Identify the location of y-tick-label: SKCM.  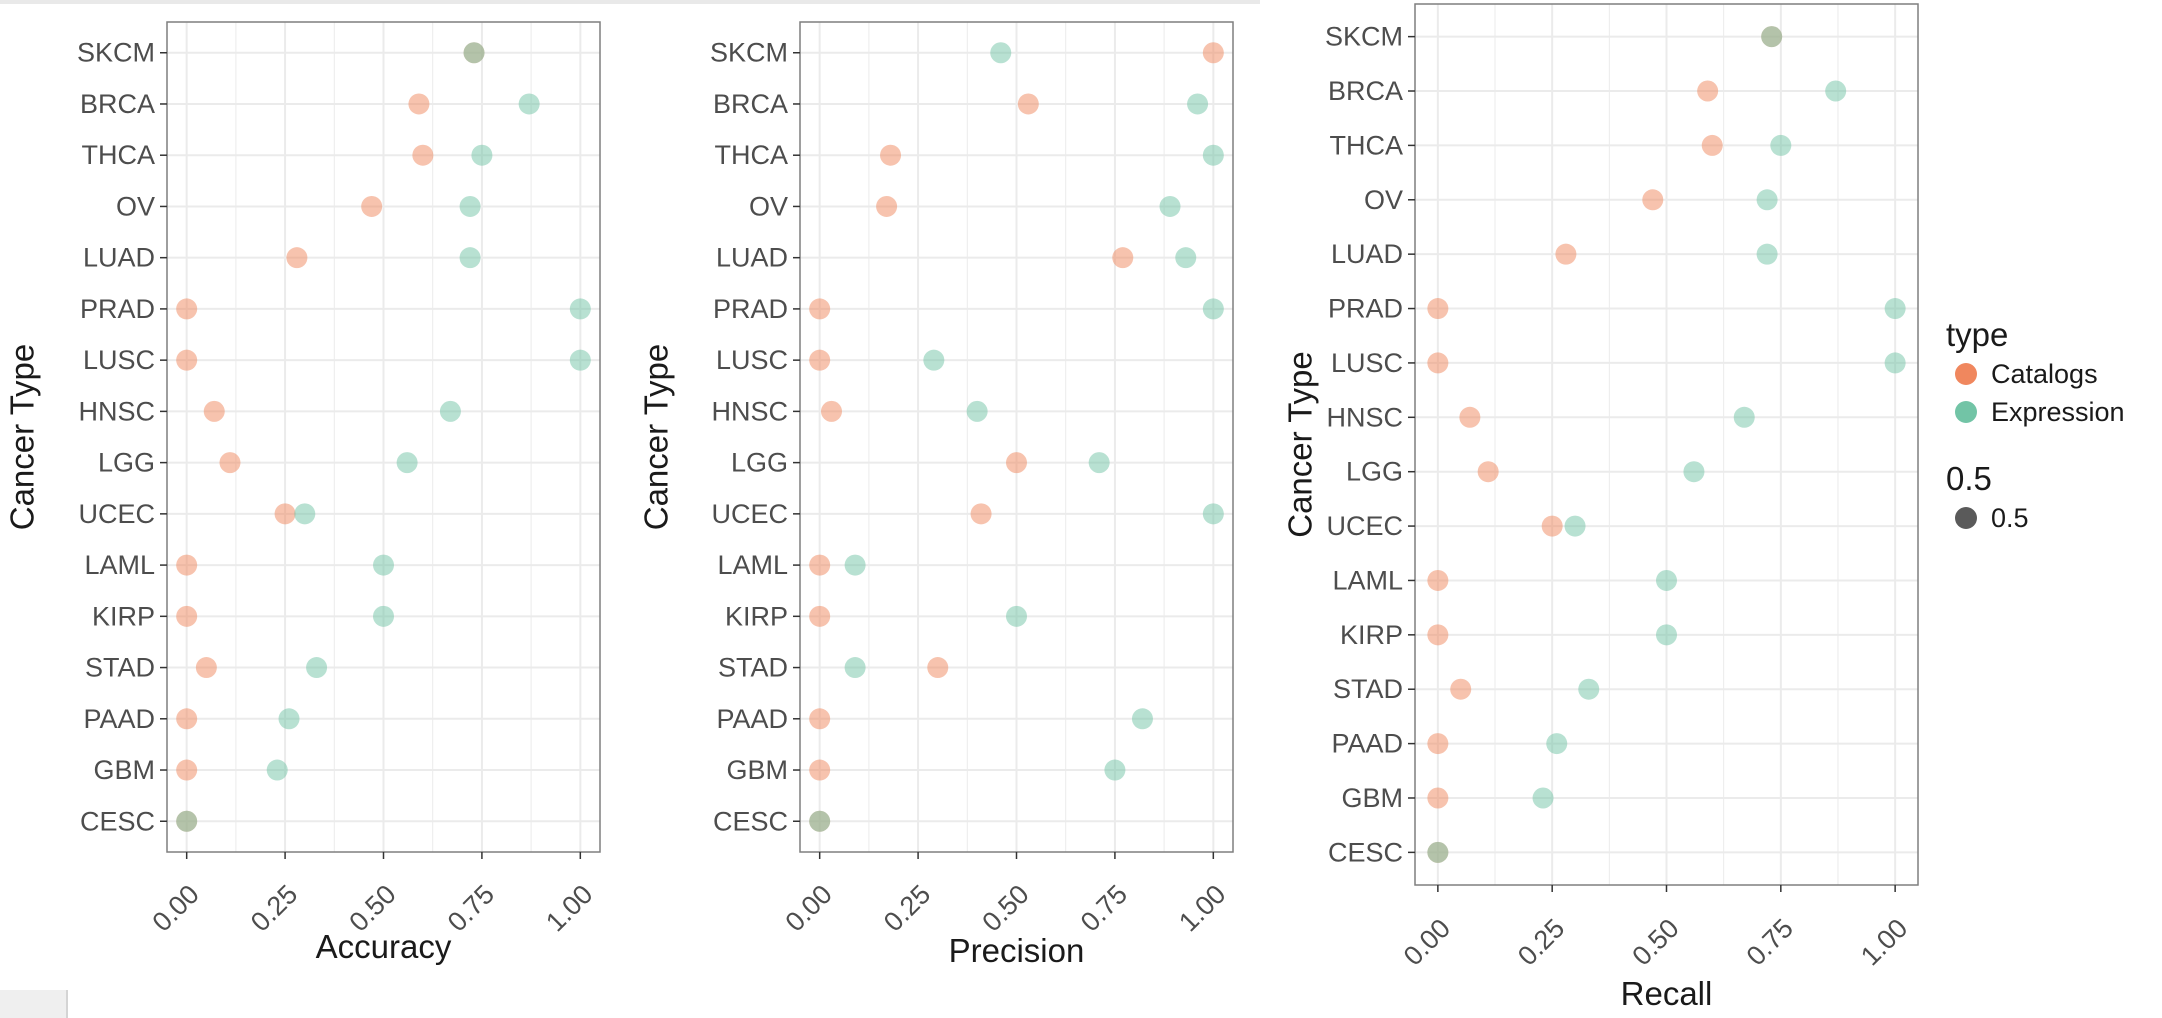
(116, 53).